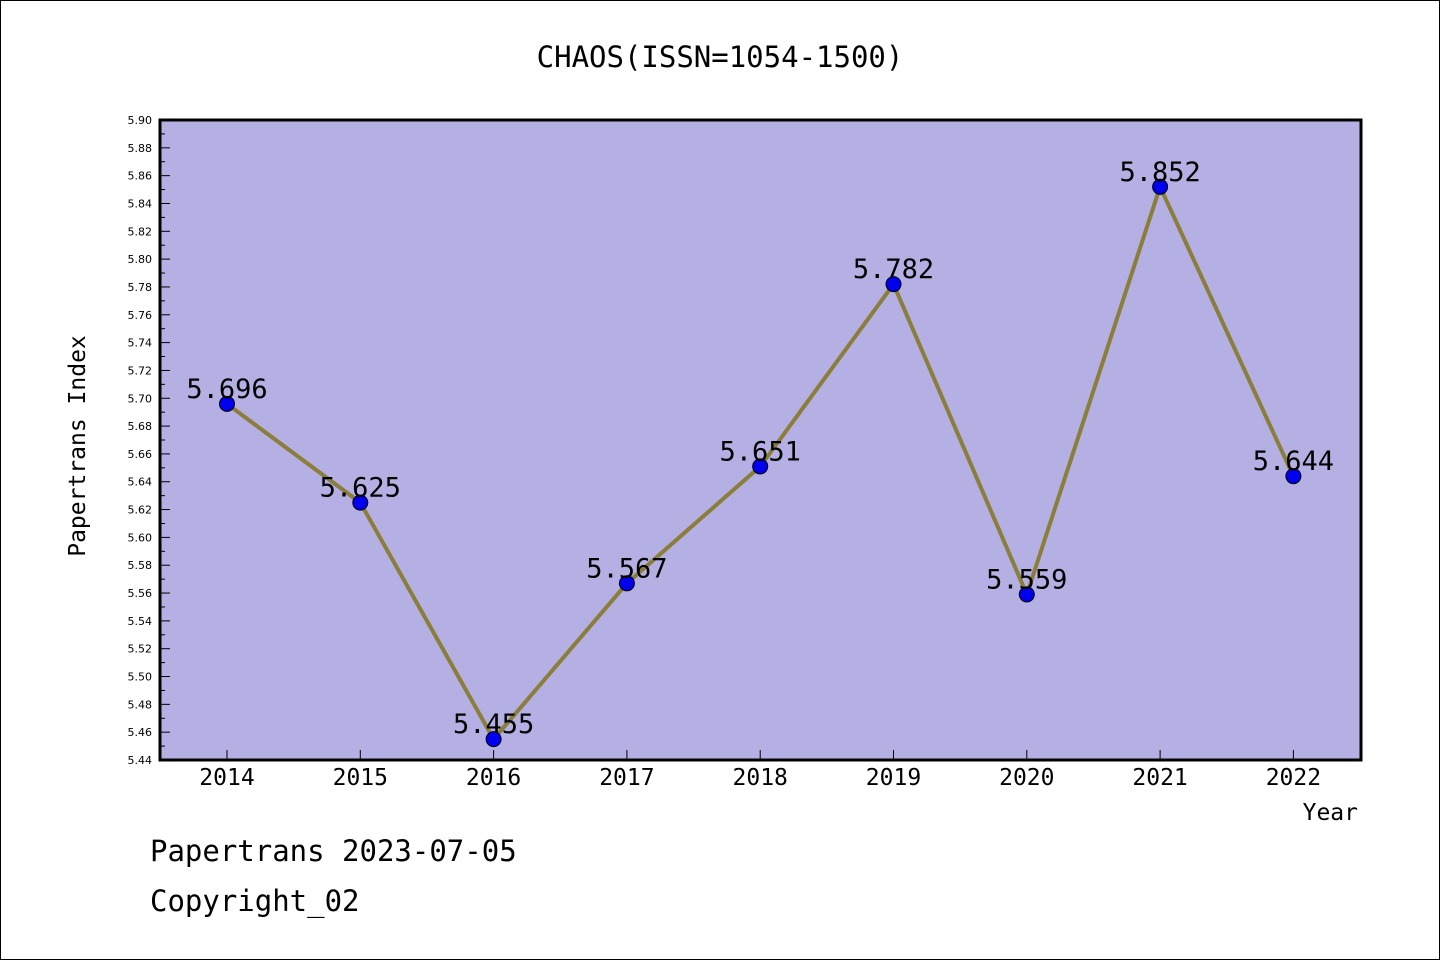  I want to click on y-tick-label: 5.76, so click(140, 315).